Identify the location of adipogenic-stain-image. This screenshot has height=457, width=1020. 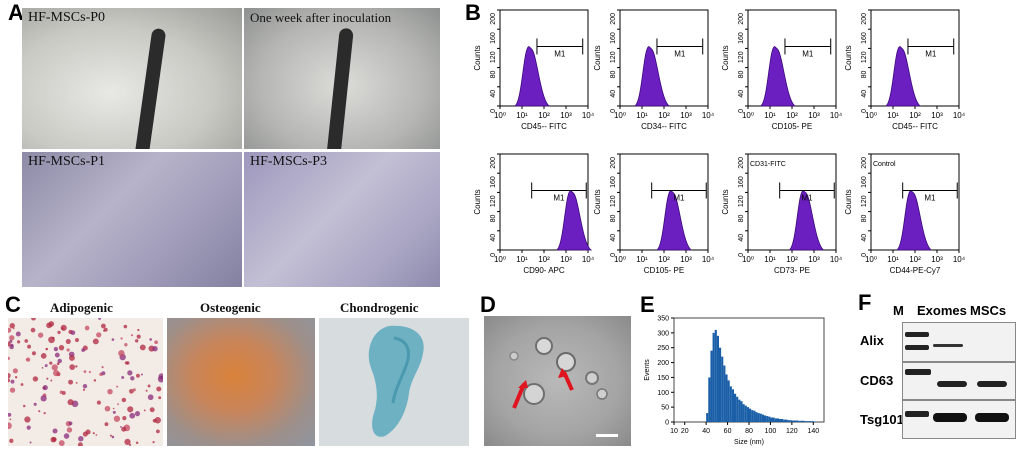
(85, 382).